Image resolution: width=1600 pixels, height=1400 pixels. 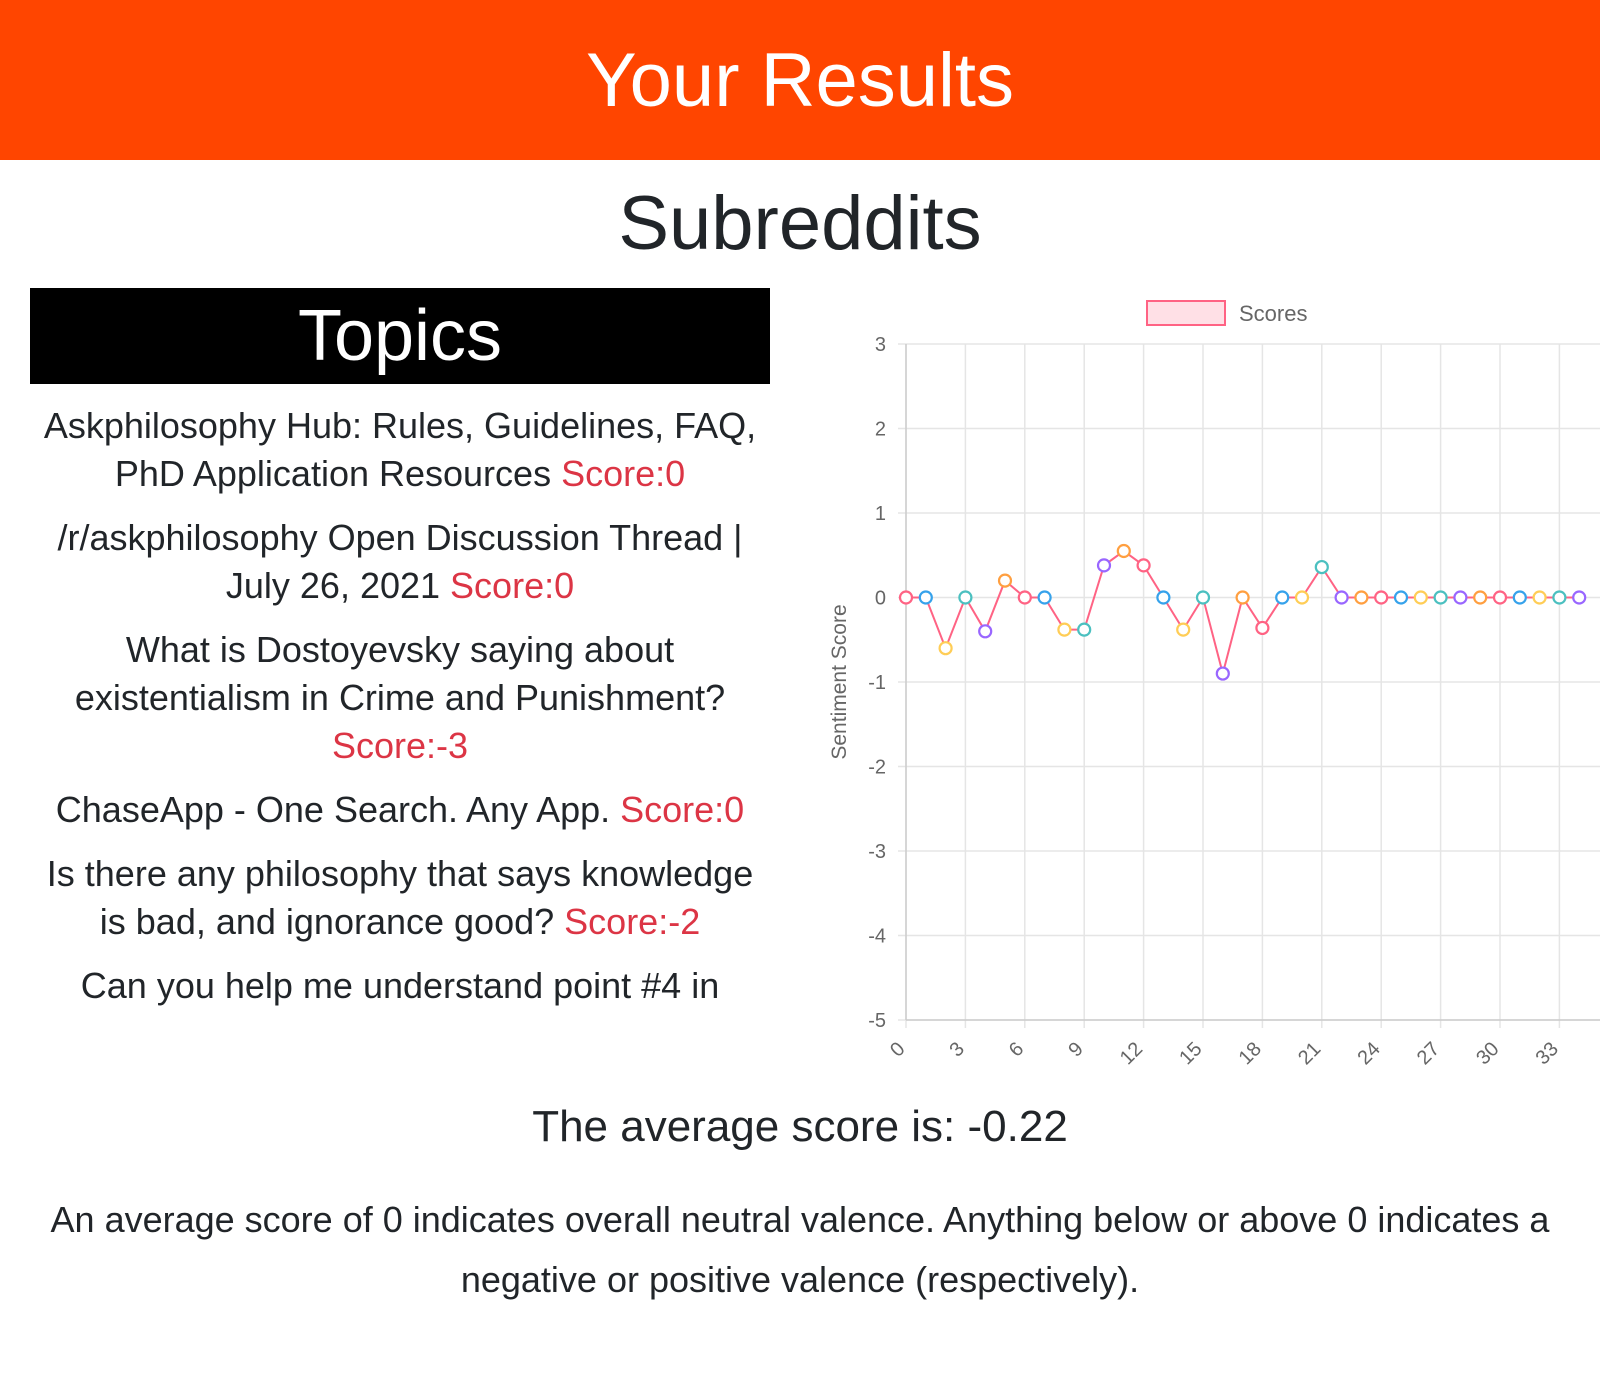 I want to click on topics-heading: Topics, so click(x=400, y=336).